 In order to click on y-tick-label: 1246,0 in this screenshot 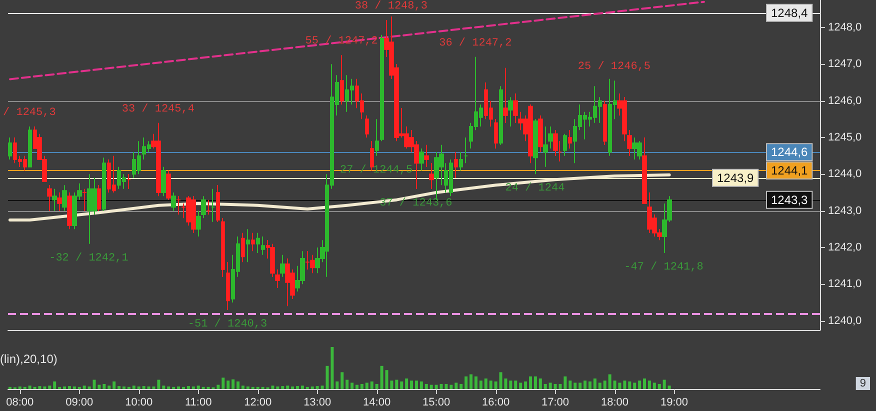, I will do `click(845, 100)`.